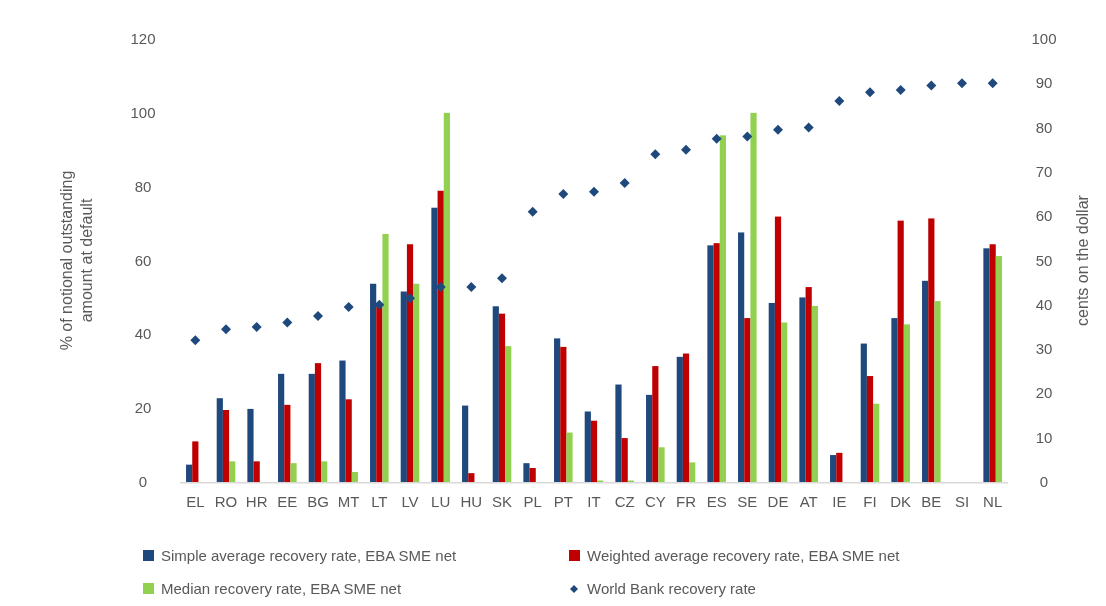 The image size is (1106, 606). I want to click on x-tick-label: PL, so click(532, 501).